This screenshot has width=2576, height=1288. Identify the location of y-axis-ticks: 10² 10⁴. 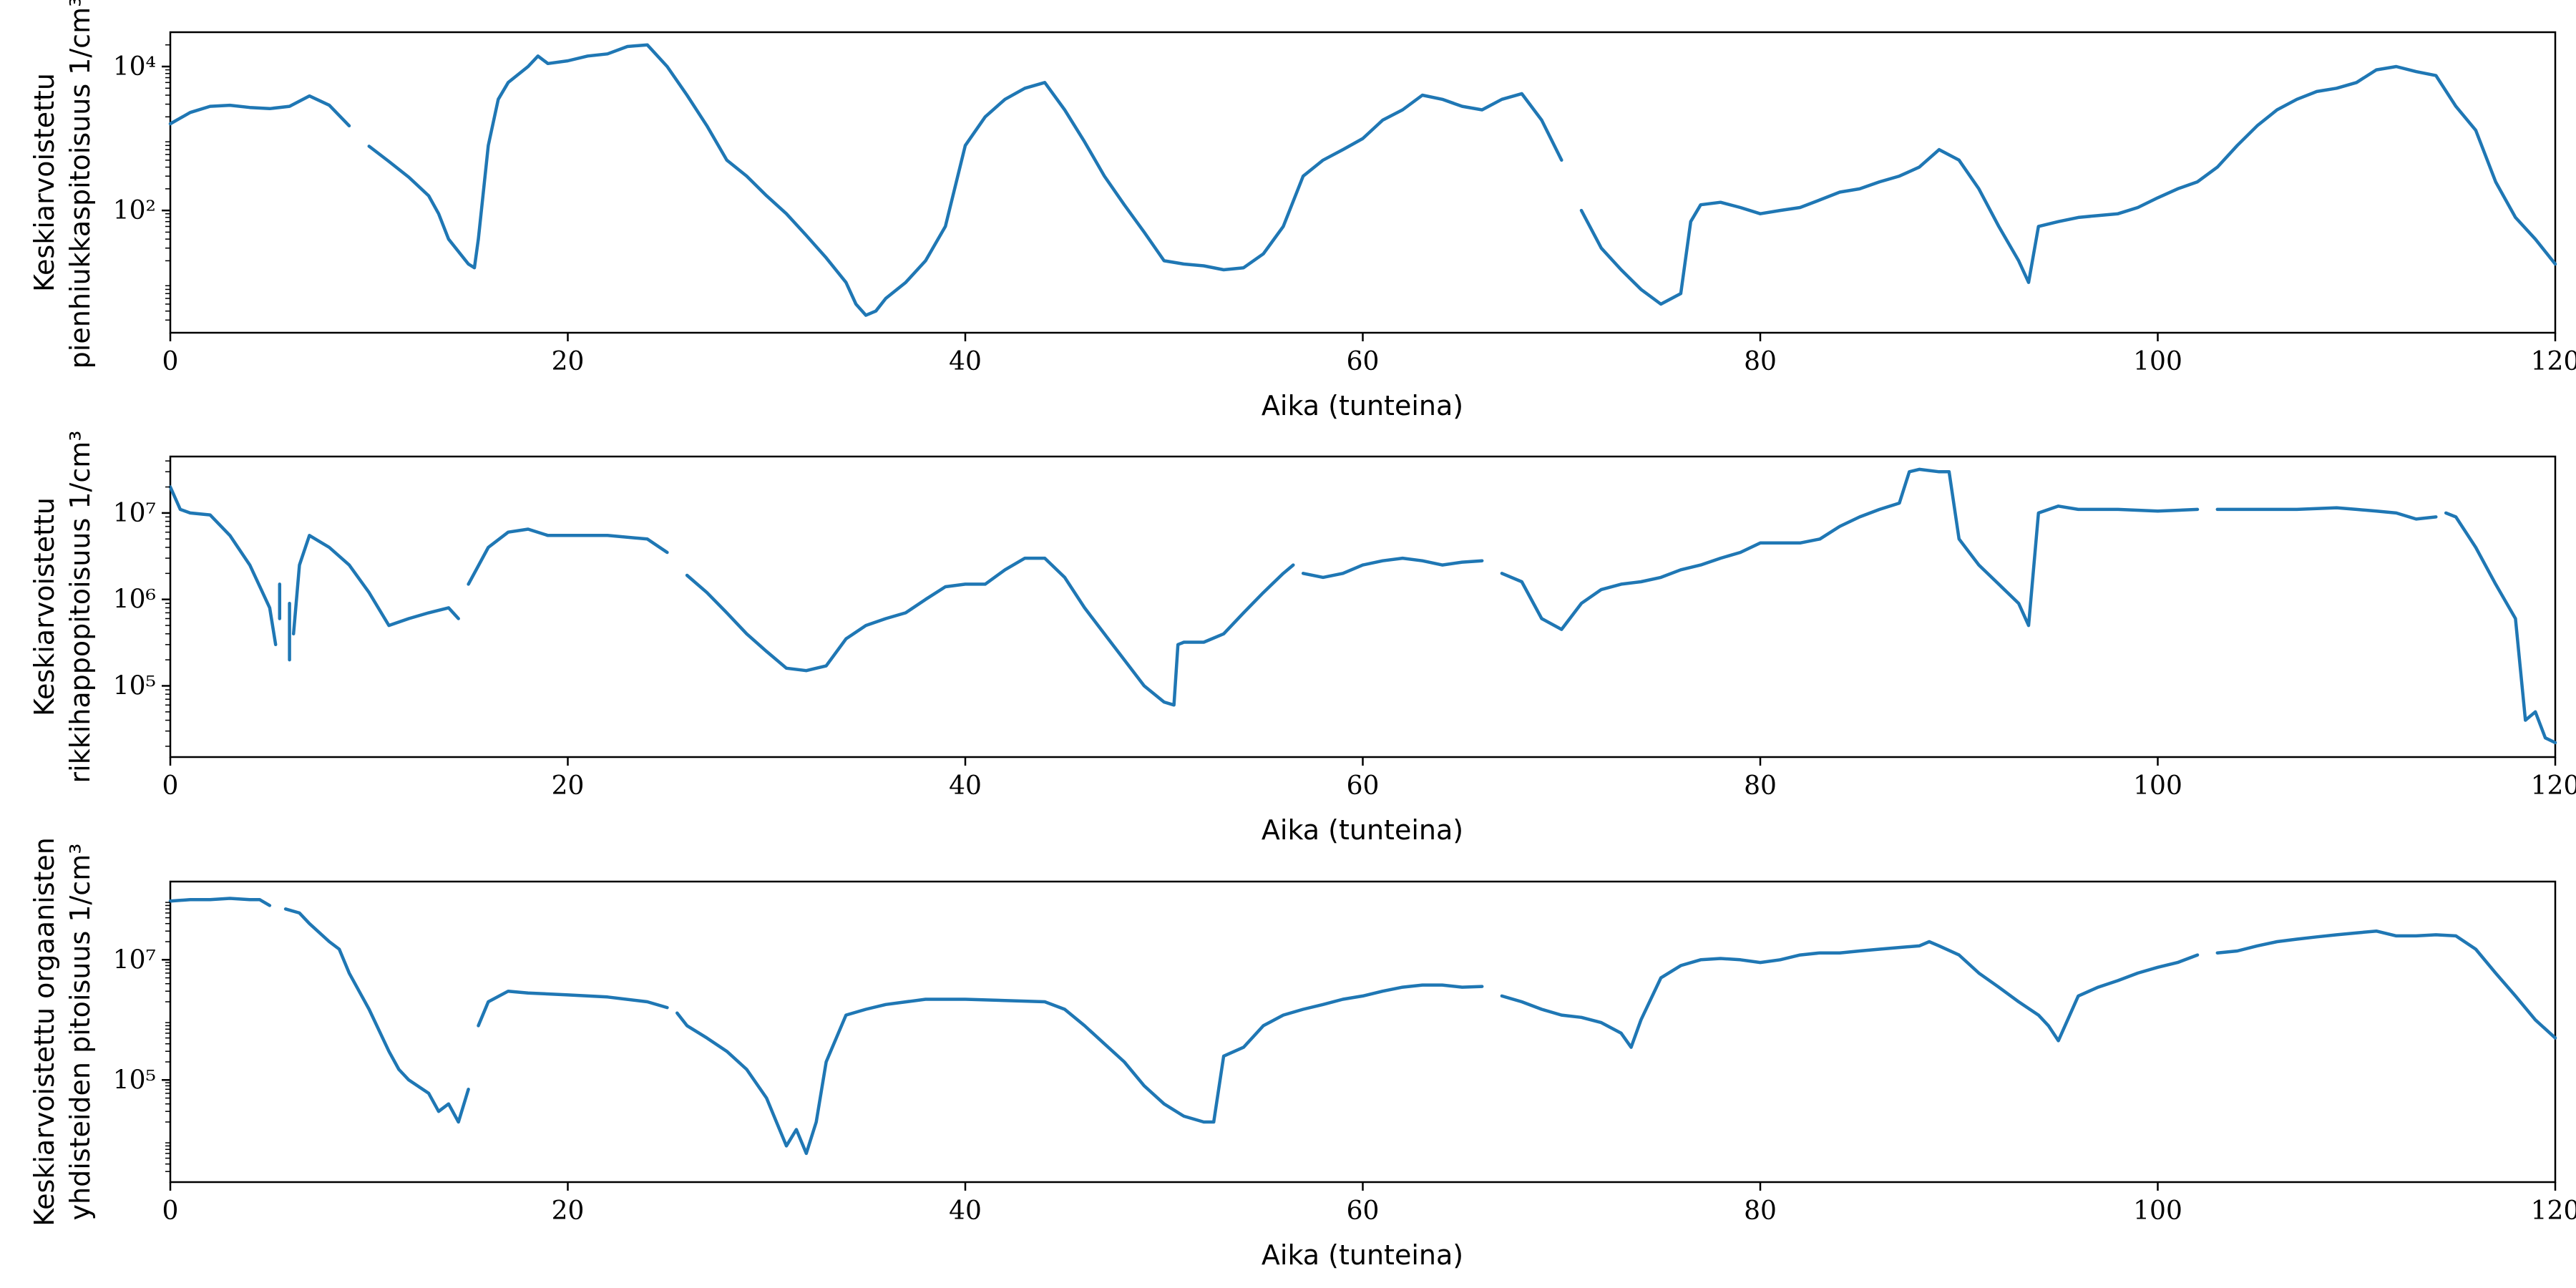
(141, 182).